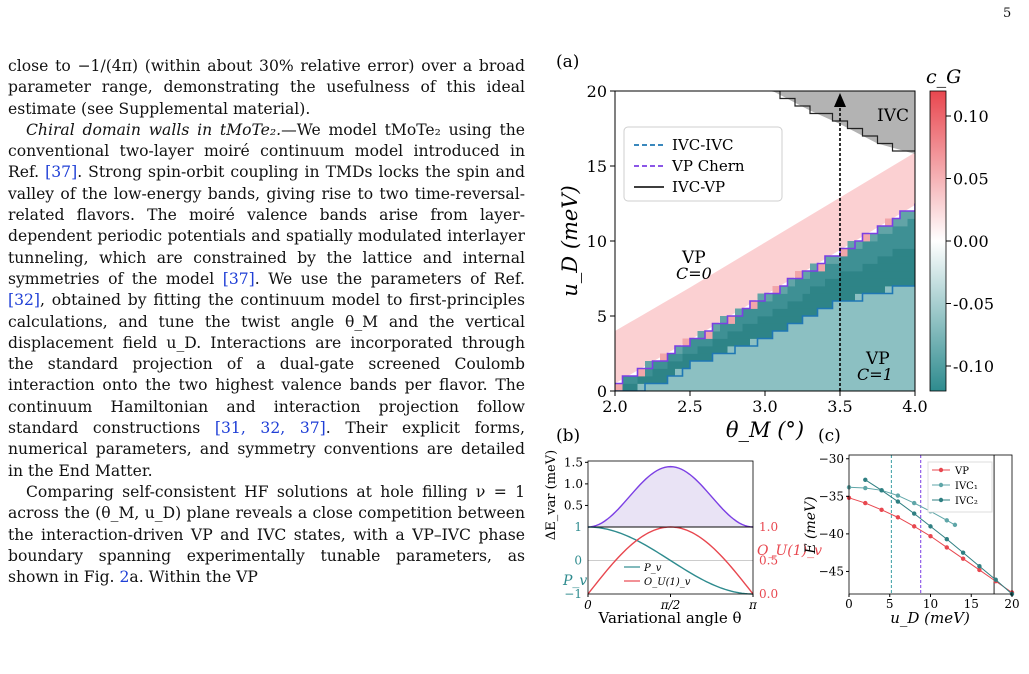 Image resolution: width=1029 pixels, height=674 pixels. What do you see at coordinates (578, 527) in the screenshot?
I see `y-tick-label: 1` at bounding box center [578, 527].